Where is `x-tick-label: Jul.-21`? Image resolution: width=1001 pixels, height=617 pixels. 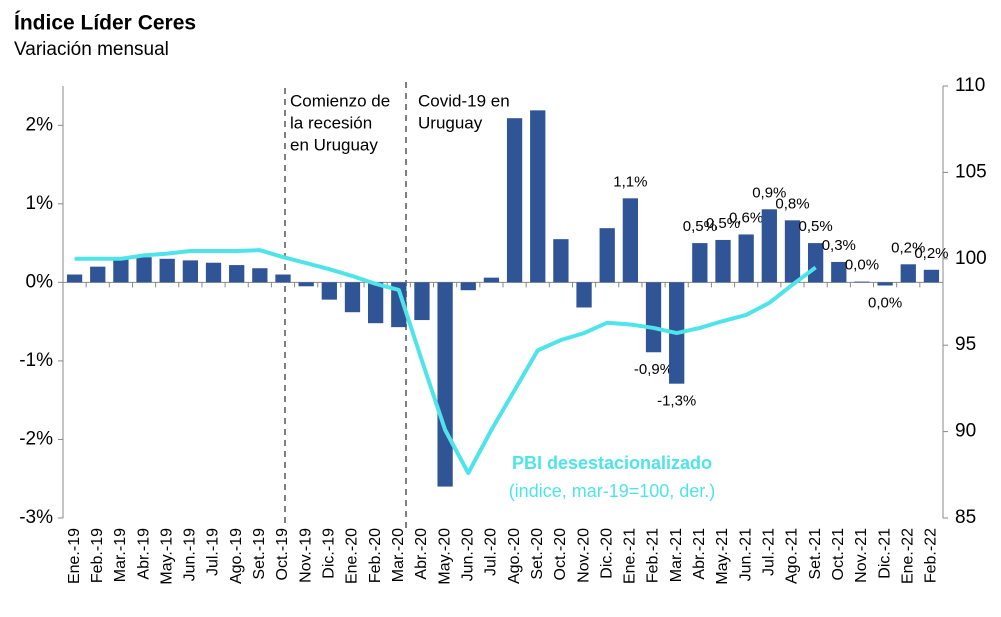
x-tick-label: Jul.-21 is located at coordinates (769, 552).